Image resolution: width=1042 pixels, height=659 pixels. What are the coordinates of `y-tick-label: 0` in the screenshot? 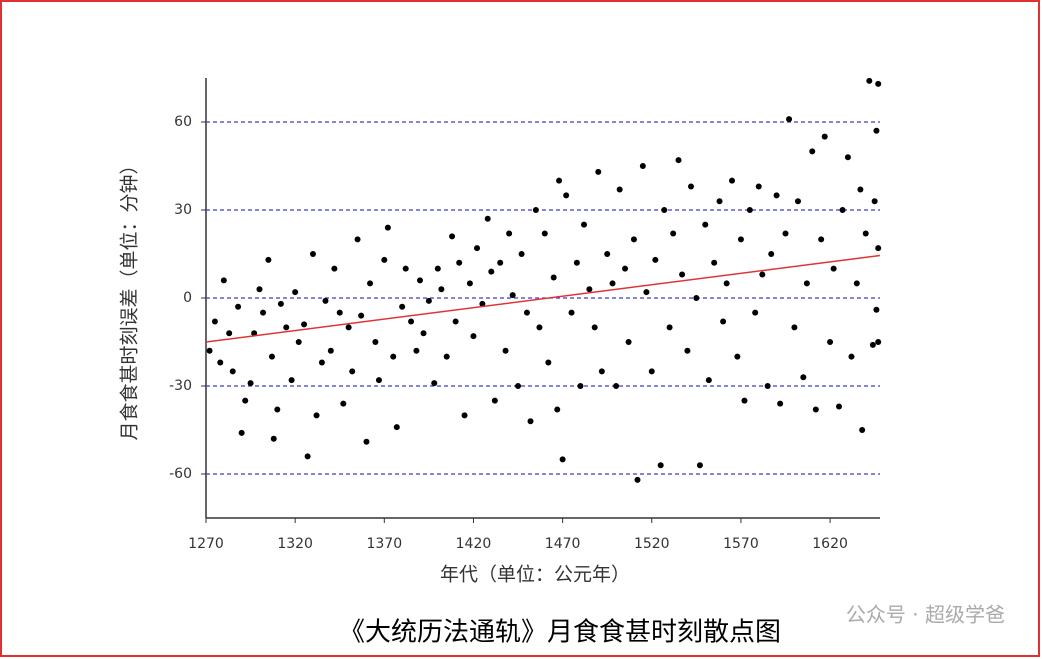 It's located at (187, 298).